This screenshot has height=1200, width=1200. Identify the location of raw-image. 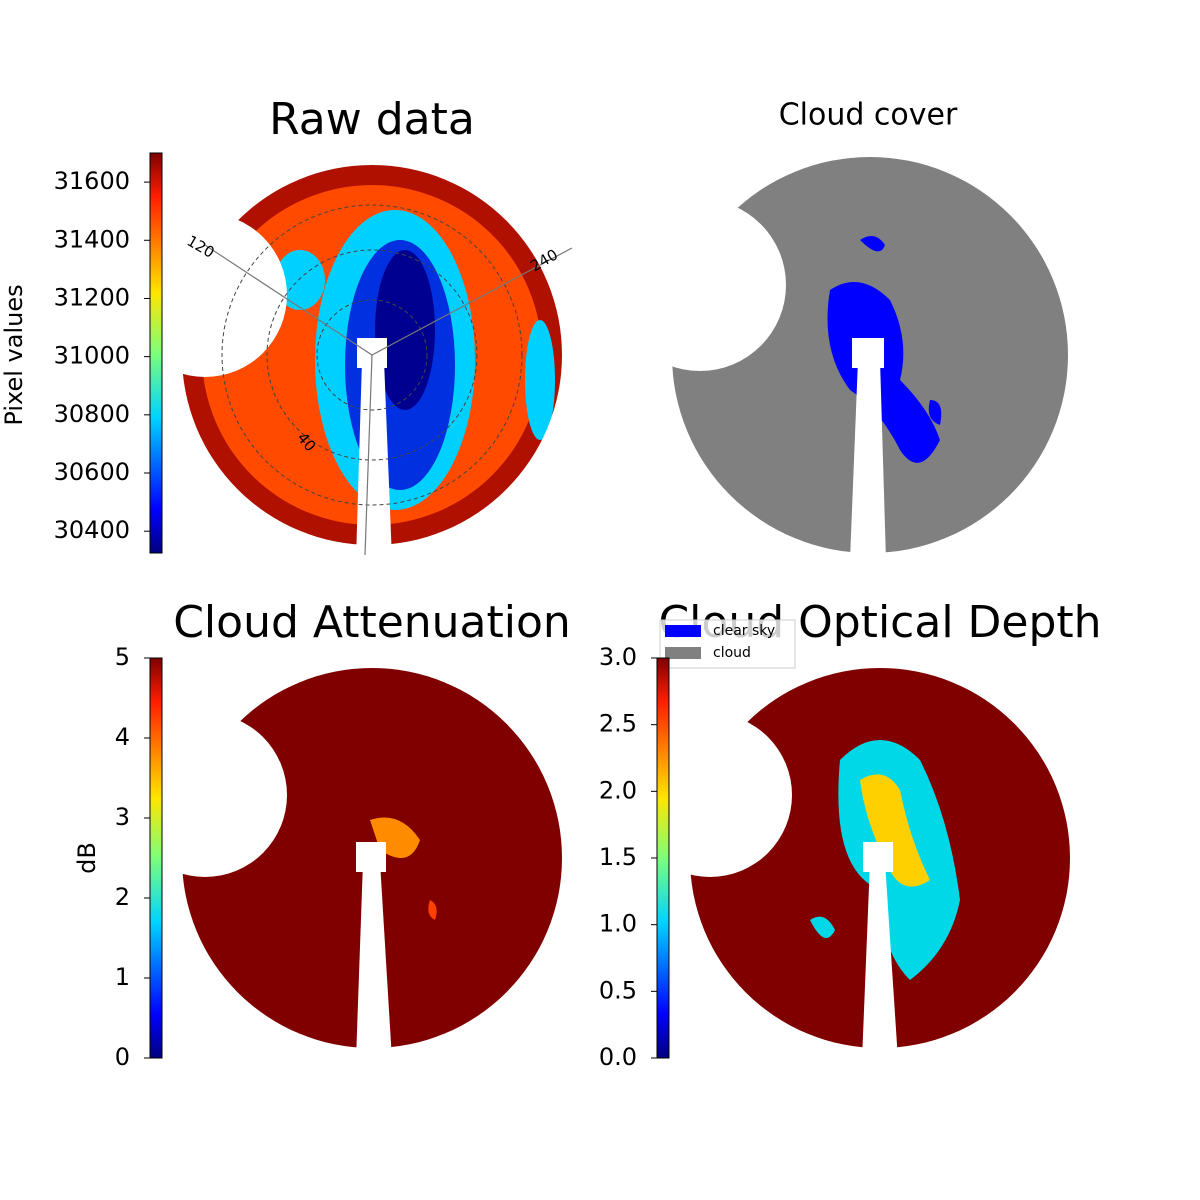
(375, 355).